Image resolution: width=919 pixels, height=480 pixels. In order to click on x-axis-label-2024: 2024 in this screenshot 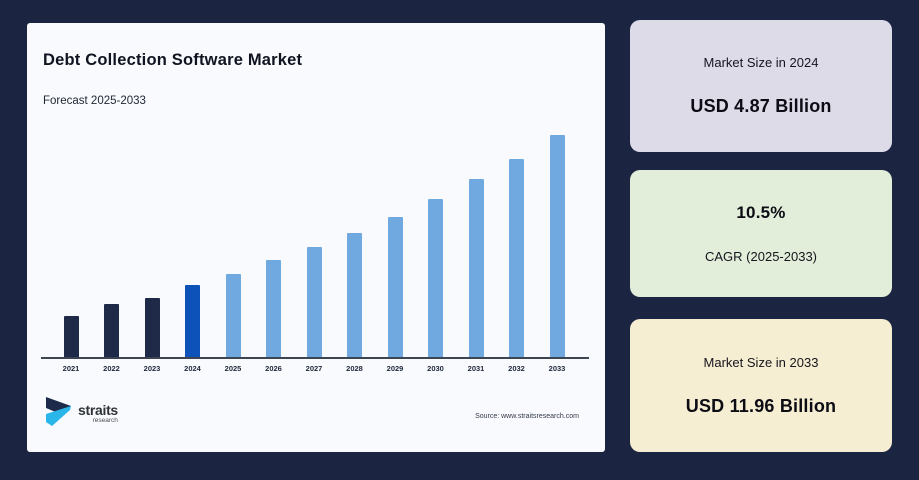, I will do `click(192, 368)`.